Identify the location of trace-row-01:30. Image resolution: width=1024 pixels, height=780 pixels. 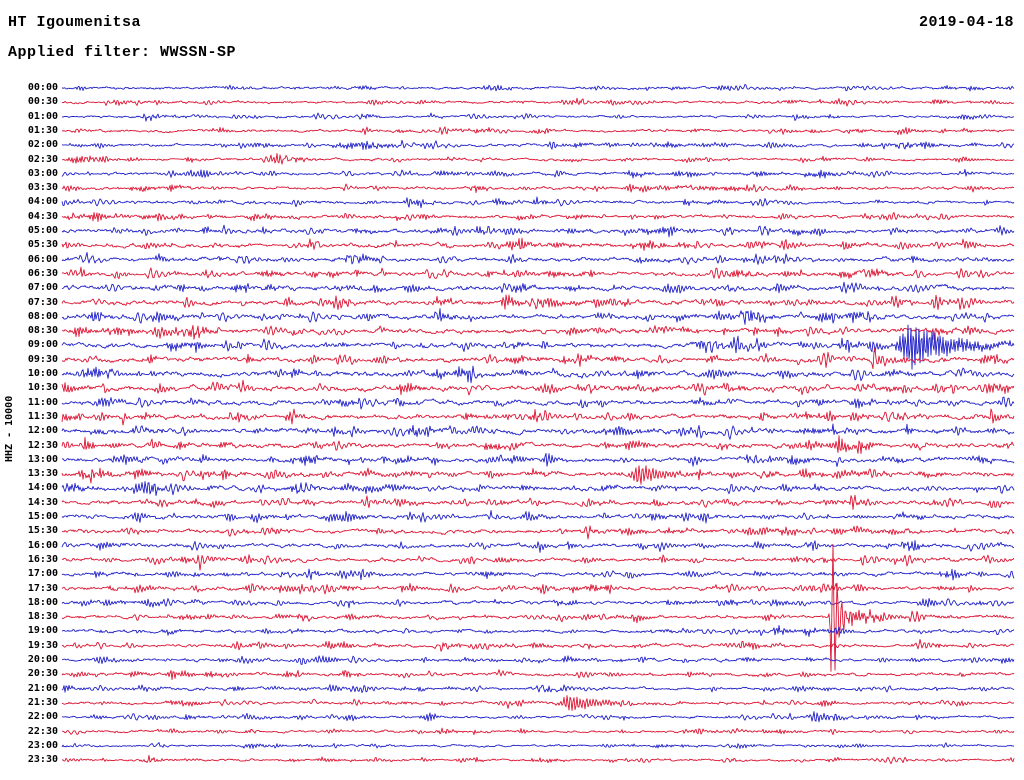
(538, 131).